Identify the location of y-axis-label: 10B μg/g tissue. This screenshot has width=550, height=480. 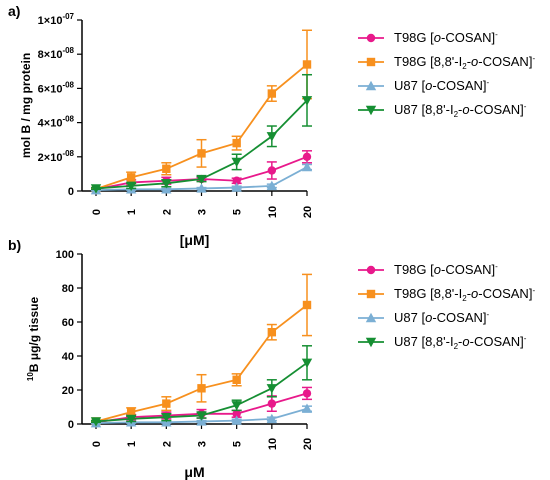
(33, 339).